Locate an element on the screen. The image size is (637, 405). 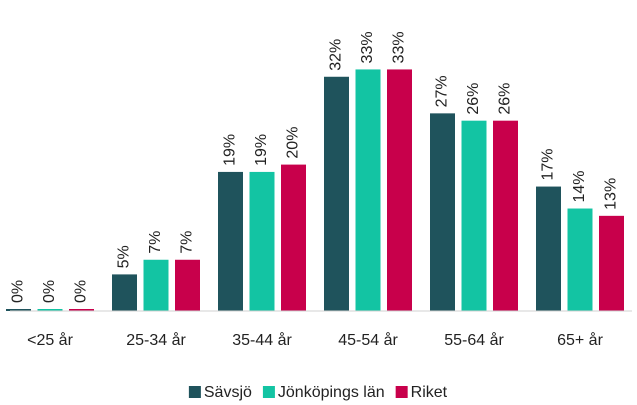
legend-label: Sävsjö is located at coordinates (228, 392).